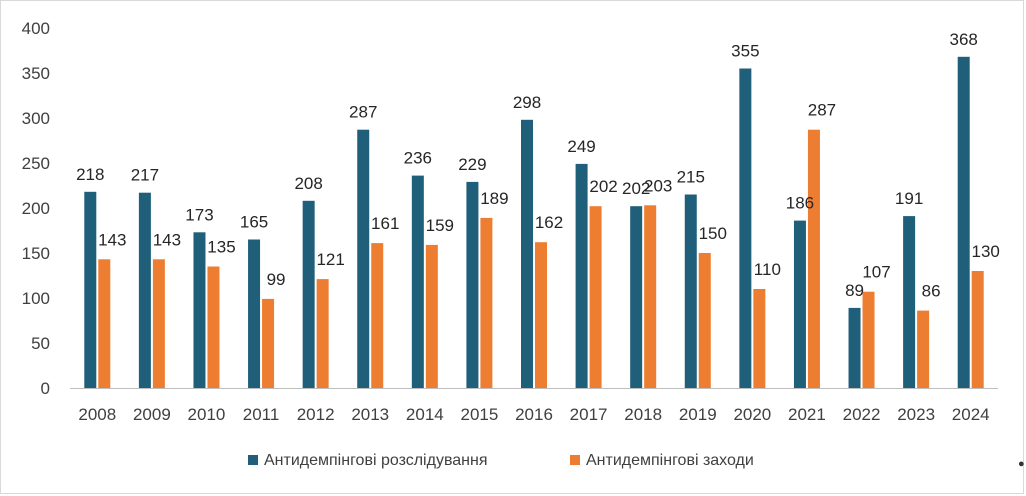 The height and width of the screenshot is (496, 1026). I want to click on legend-swatch-investigations, so click(253, 460).